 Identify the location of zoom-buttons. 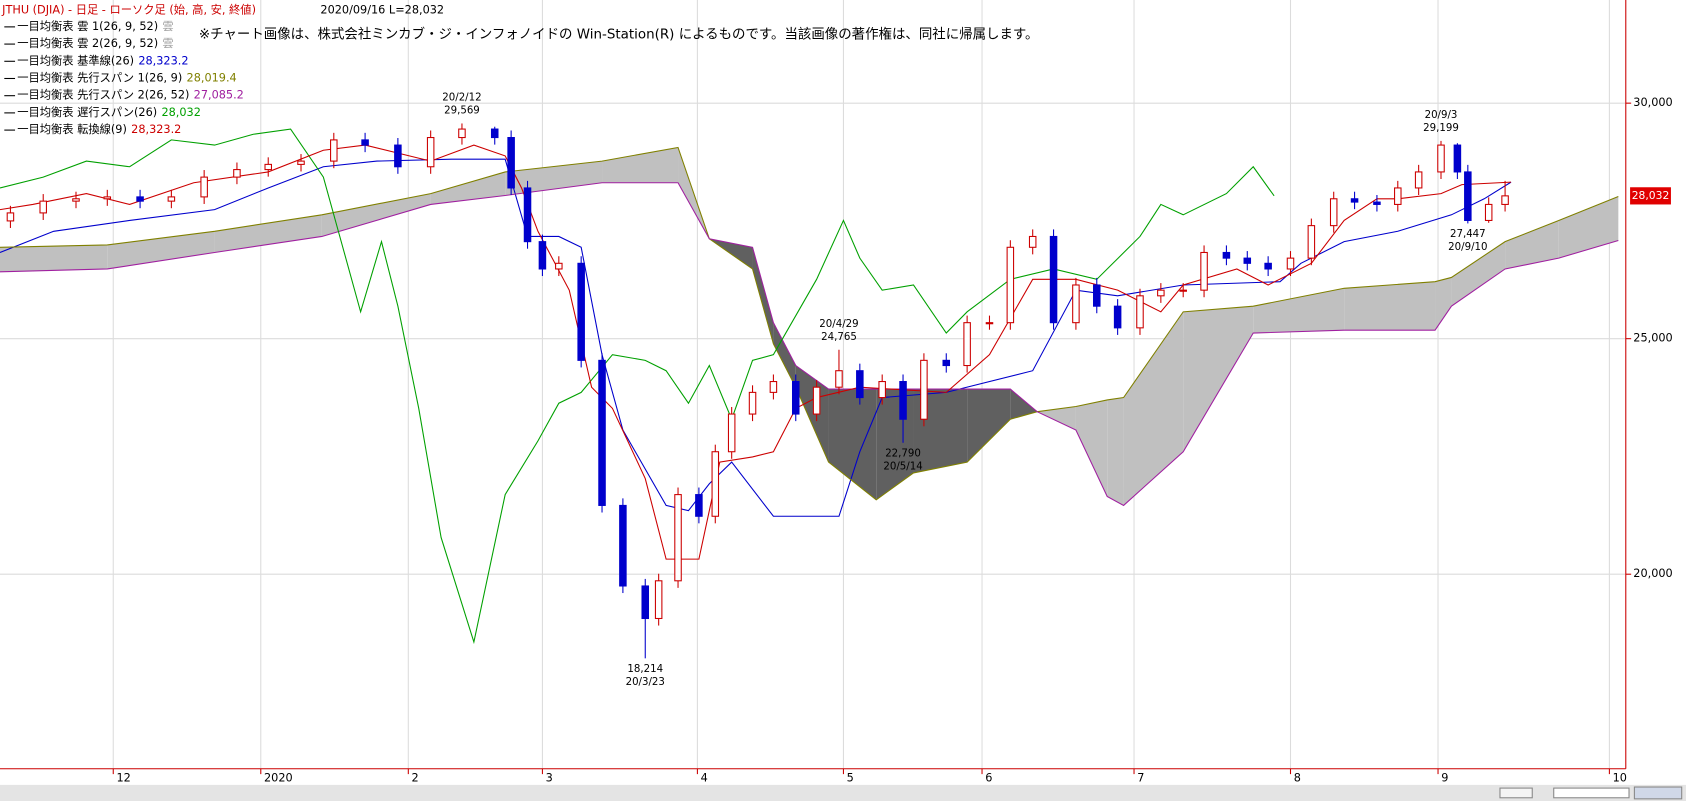
(1658, 793).